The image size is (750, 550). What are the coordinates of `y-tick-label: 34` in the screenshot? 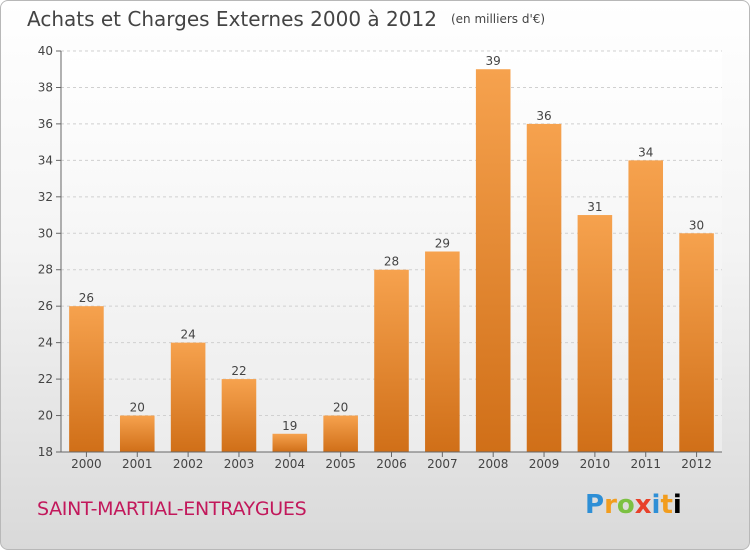 It's located at (45, 160).